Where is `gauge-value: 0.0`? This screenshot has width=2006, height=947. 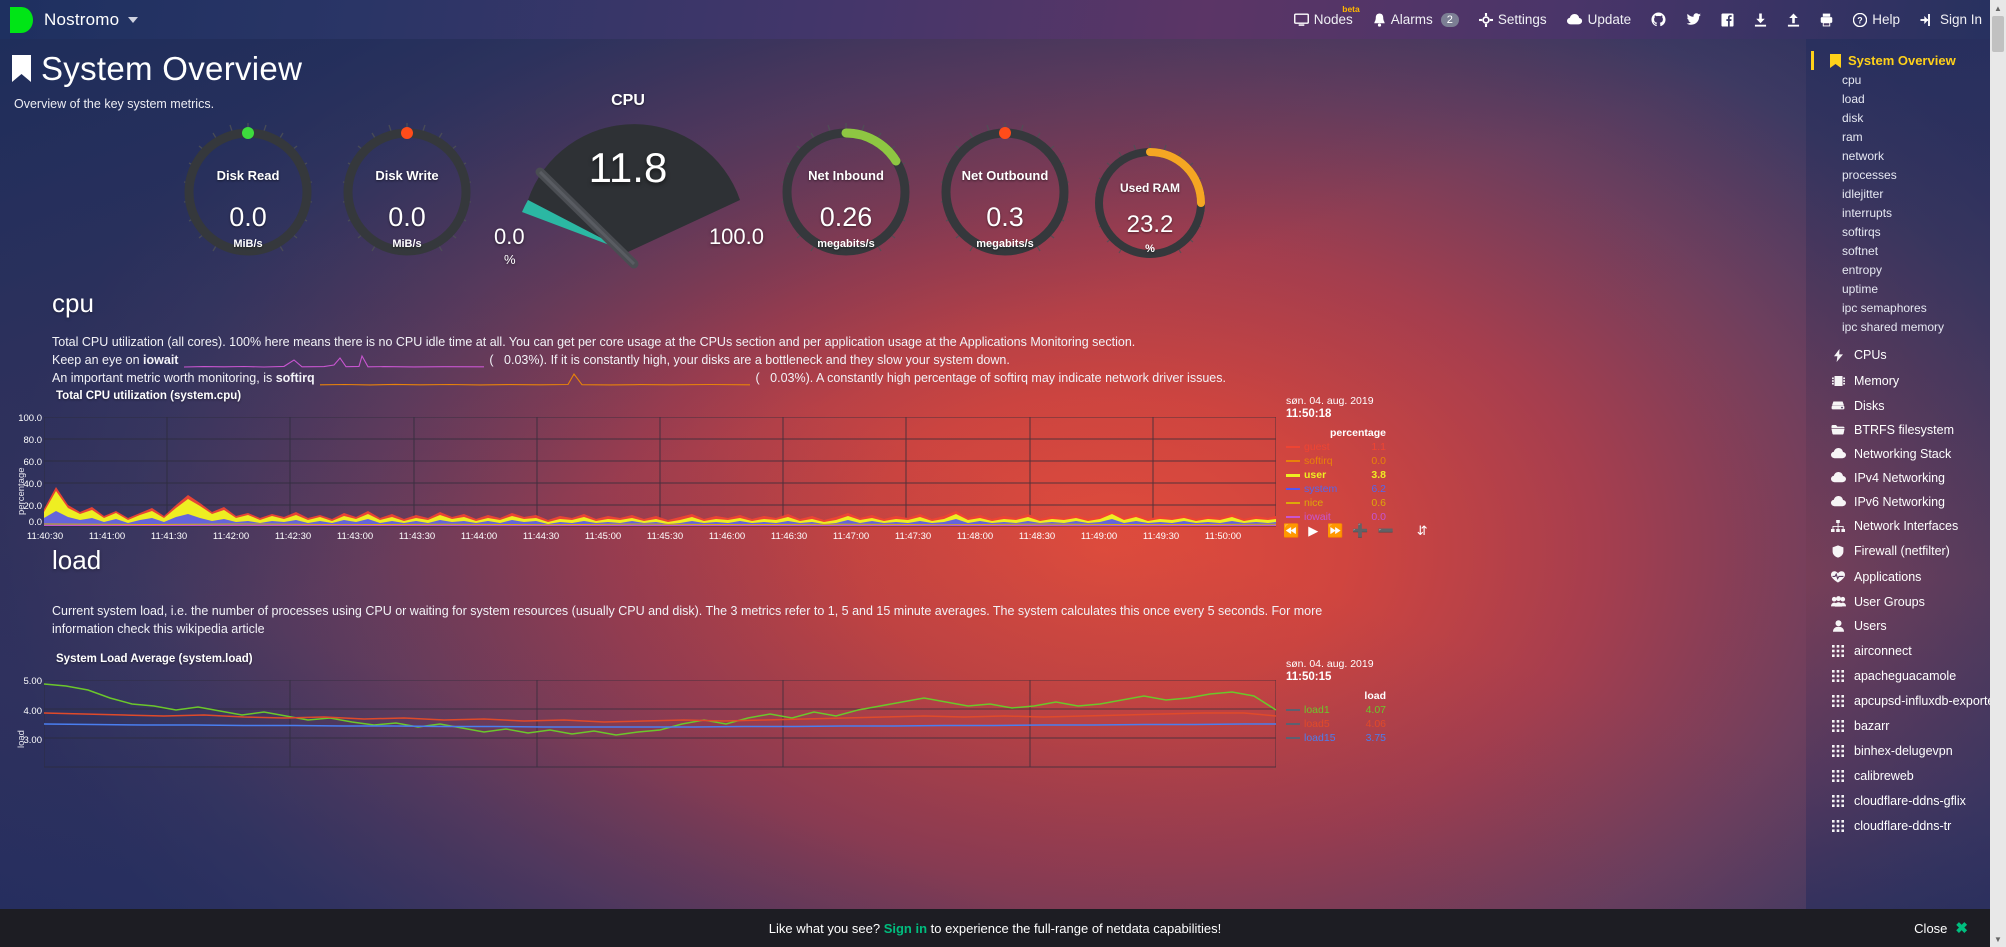 gauge-value: 0.0 is located at coordinates (407, 217).